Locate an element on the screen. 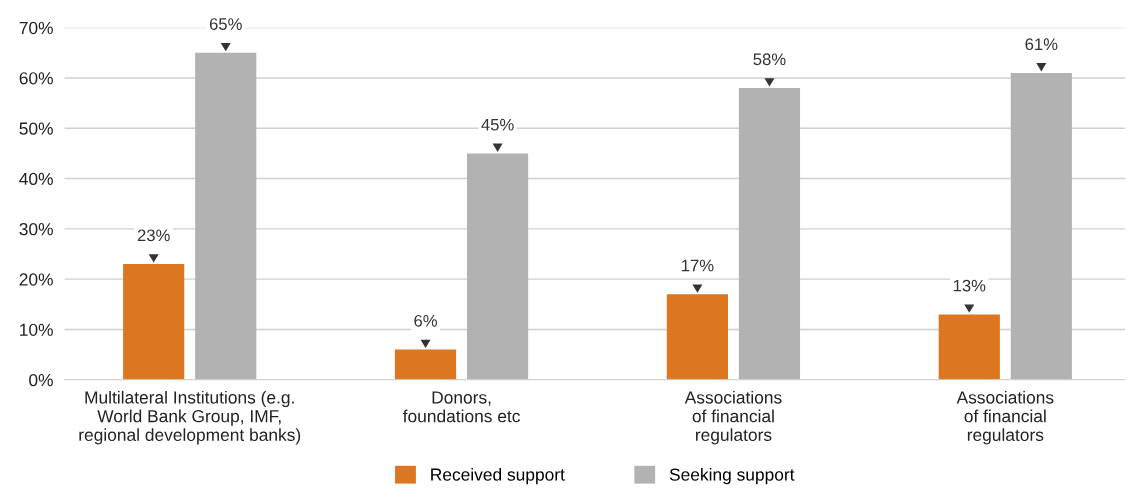  x-tick-label: Donors, foundations etc is located at coordinates (461, 407).